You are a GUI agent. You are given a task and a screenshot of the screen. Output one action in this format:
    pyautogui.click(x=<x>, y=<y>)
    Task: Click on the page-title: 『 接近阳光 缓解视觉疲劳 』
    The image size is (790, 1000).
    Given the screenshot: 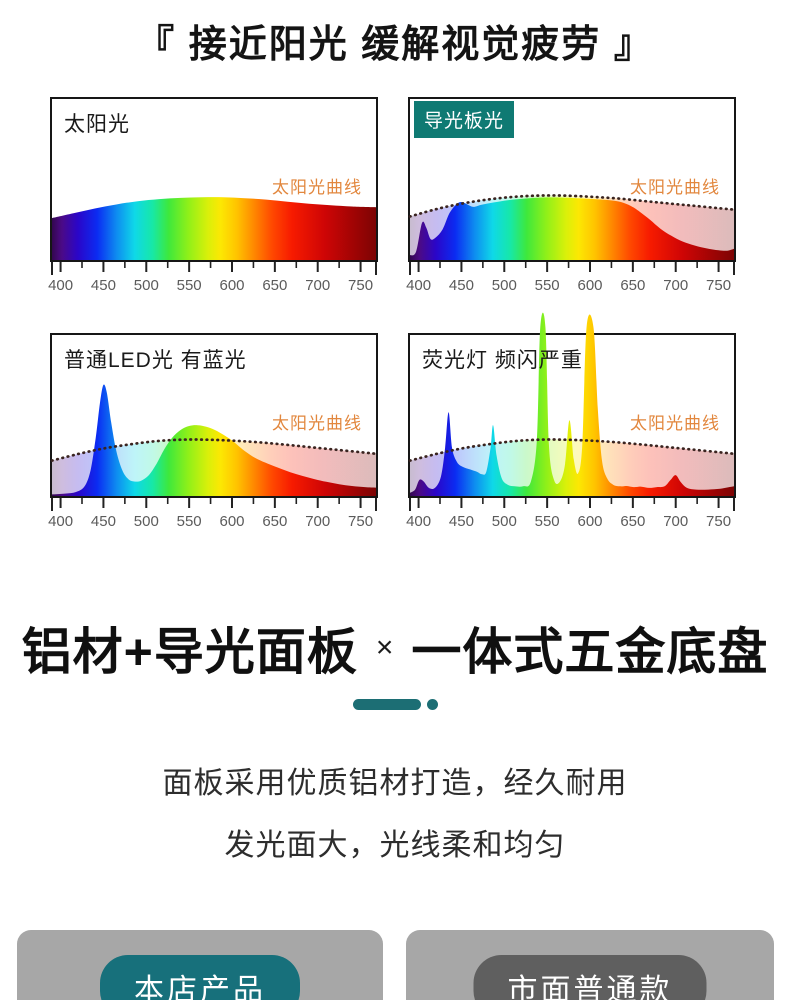 What is the action you would take?
    pyautogui.click(x=395, y=45)
    